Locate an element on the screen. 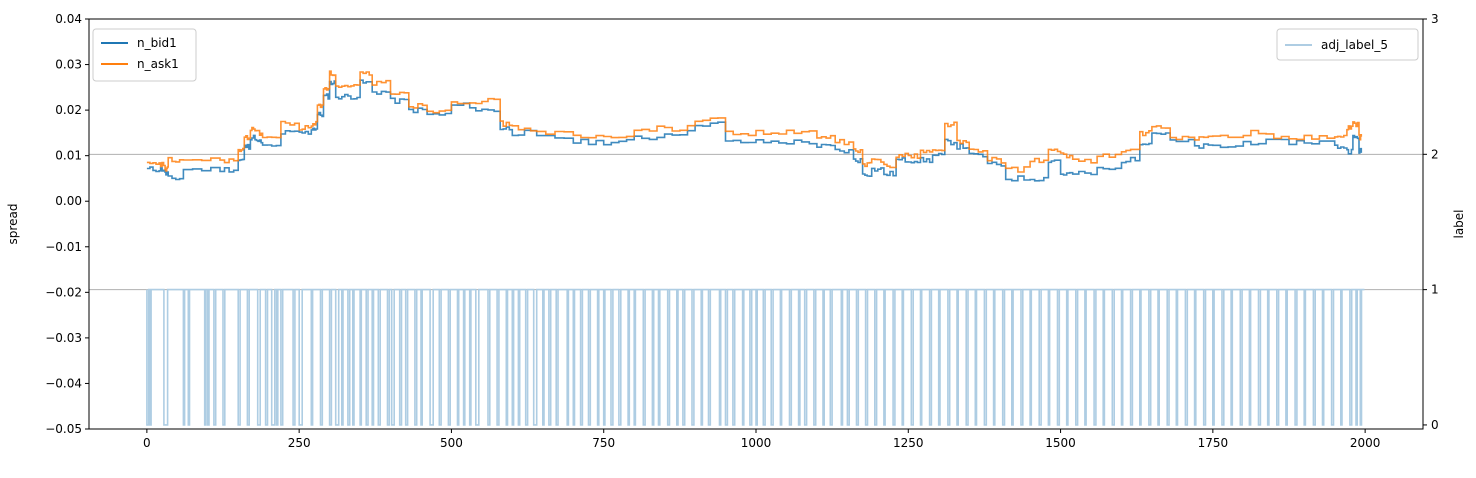 The image size is (1476, 478). y-axis-left-label: spread is located at coordinates (13, 224).